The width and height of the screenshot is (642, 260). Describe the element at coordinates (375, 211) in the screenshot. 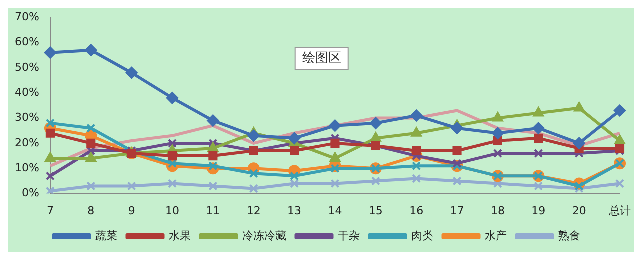

I see `x-tick-label: 15` at that location.